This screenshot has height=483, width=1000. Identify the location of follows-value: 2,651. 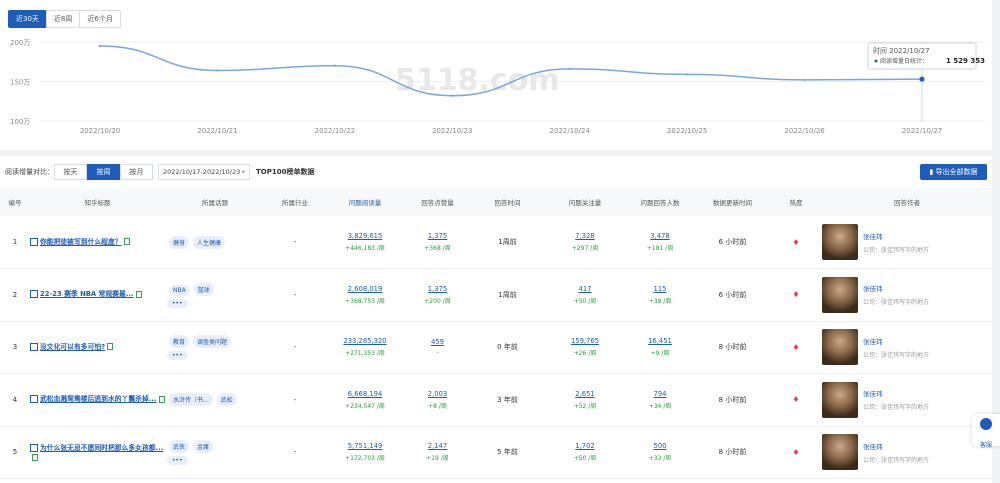
(585, 393).